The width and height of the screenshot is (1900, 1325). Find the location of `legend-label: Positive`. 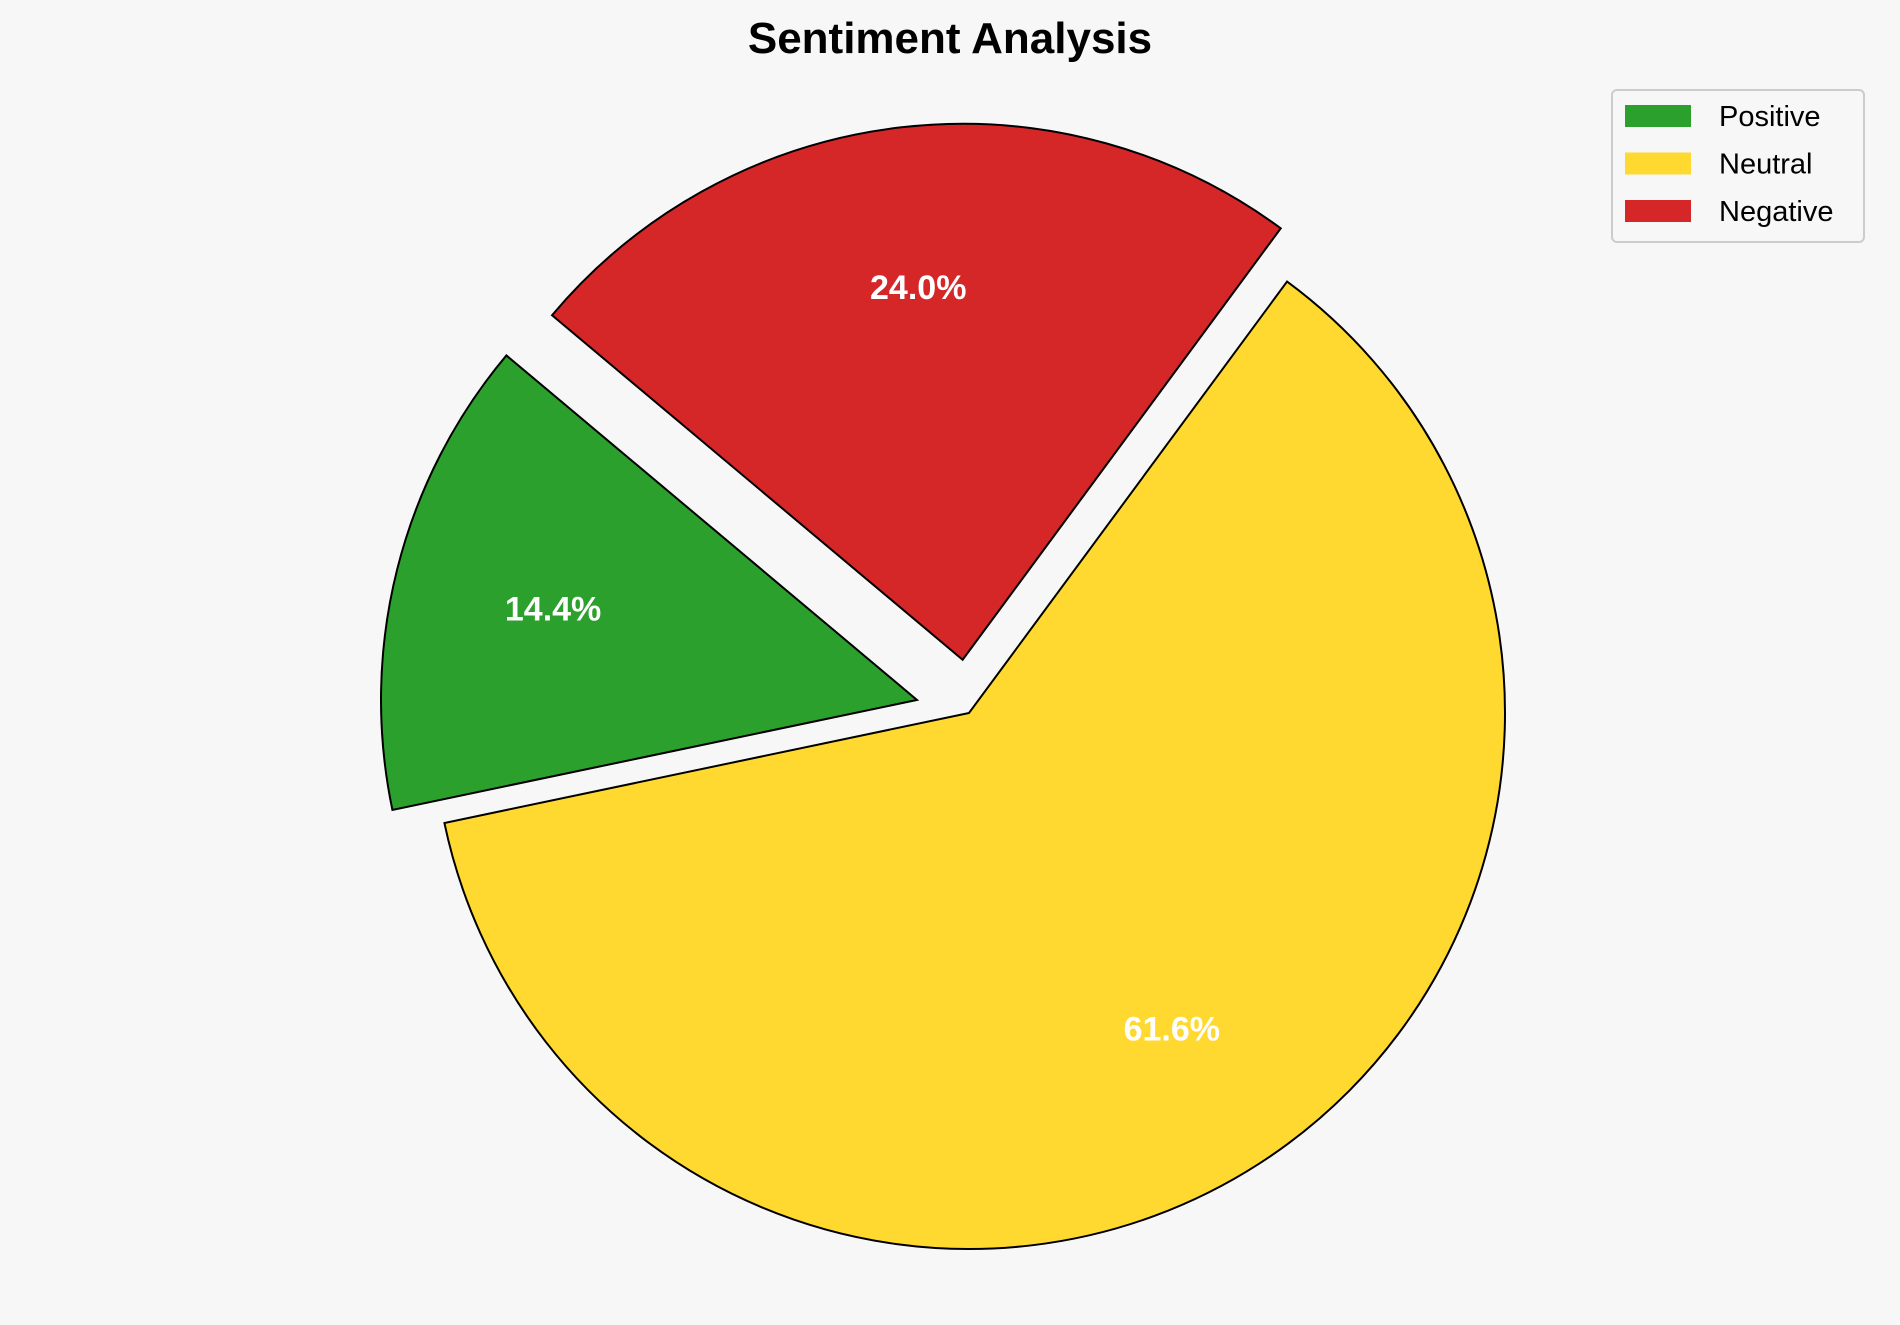

legend-label: Positive is located at coordinates (1770, 117).